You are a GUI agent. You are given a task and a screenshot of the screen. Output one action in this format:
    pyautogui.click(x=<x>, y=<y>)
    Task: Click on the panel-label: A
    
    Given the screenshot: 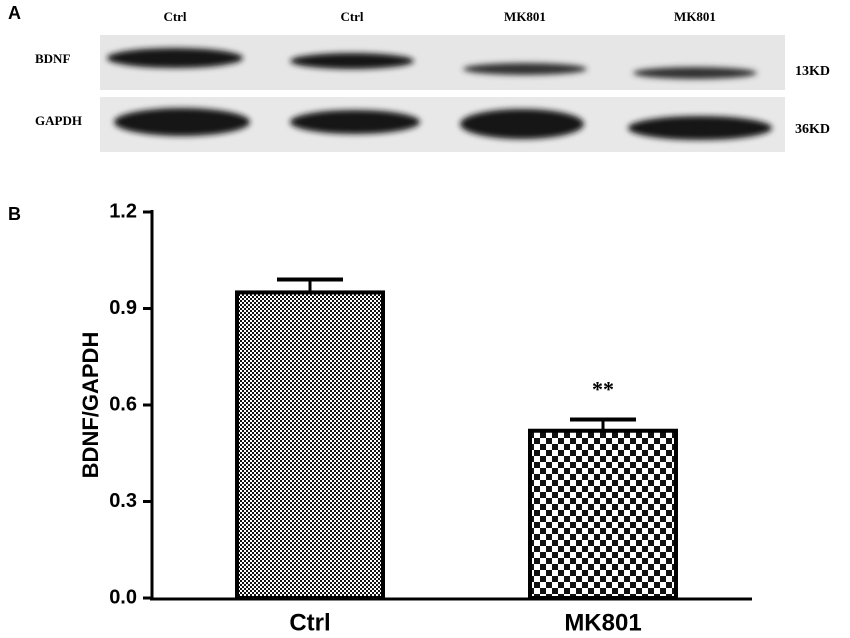 What is the action you would take?
    pyautogui.click(x=14, y=13)
    